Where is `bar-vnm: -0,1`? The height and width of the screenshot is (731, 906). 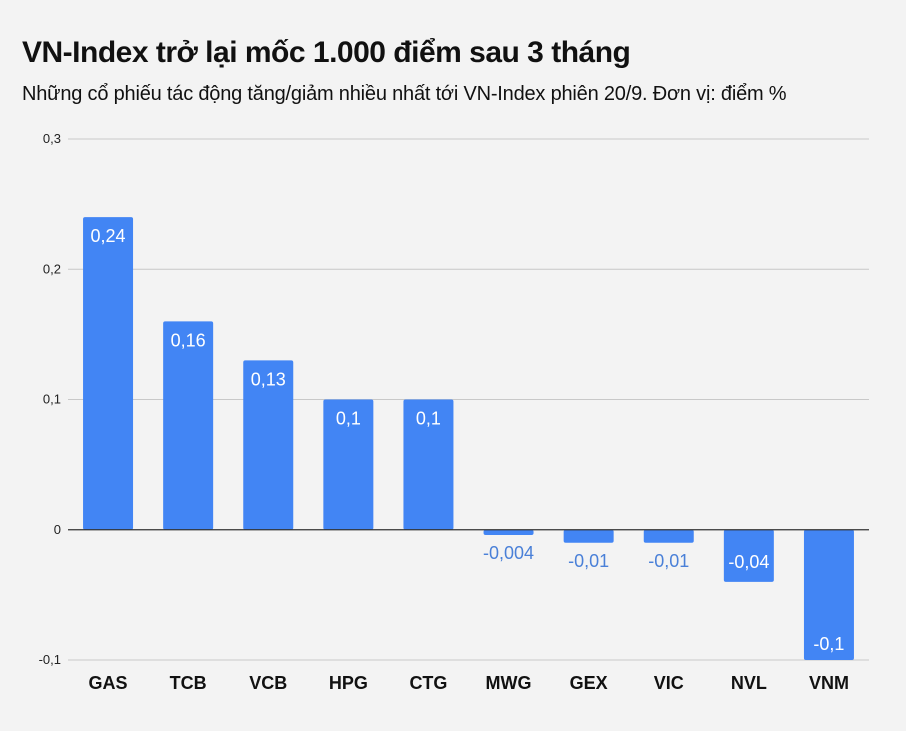
bar-vnm: -0,1 is located at coordinates (828, 594).